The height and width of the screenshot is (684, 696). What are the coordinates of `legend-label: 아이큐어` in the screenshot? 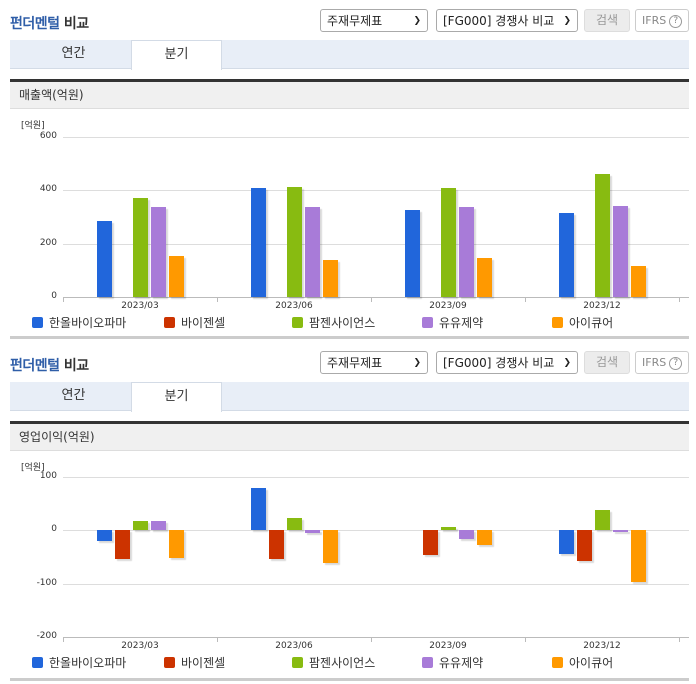 It's located at (591, 663).